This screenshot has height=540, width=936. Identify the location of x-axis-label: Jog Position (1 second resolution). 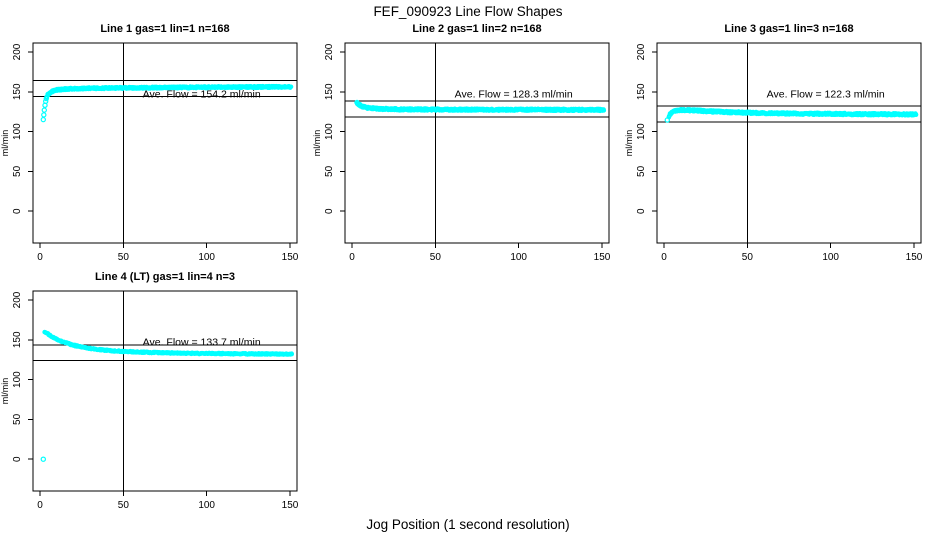
(468, 524).